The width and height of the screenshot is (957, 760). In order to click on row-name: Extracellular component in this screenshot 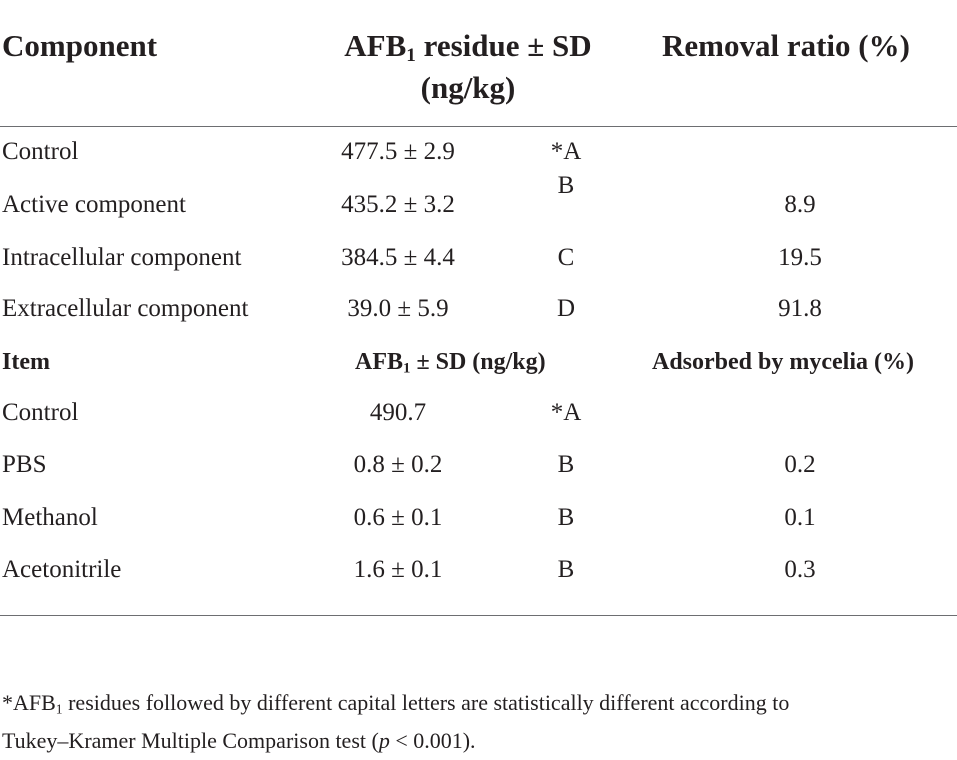, I will do `click(125, 308)`.